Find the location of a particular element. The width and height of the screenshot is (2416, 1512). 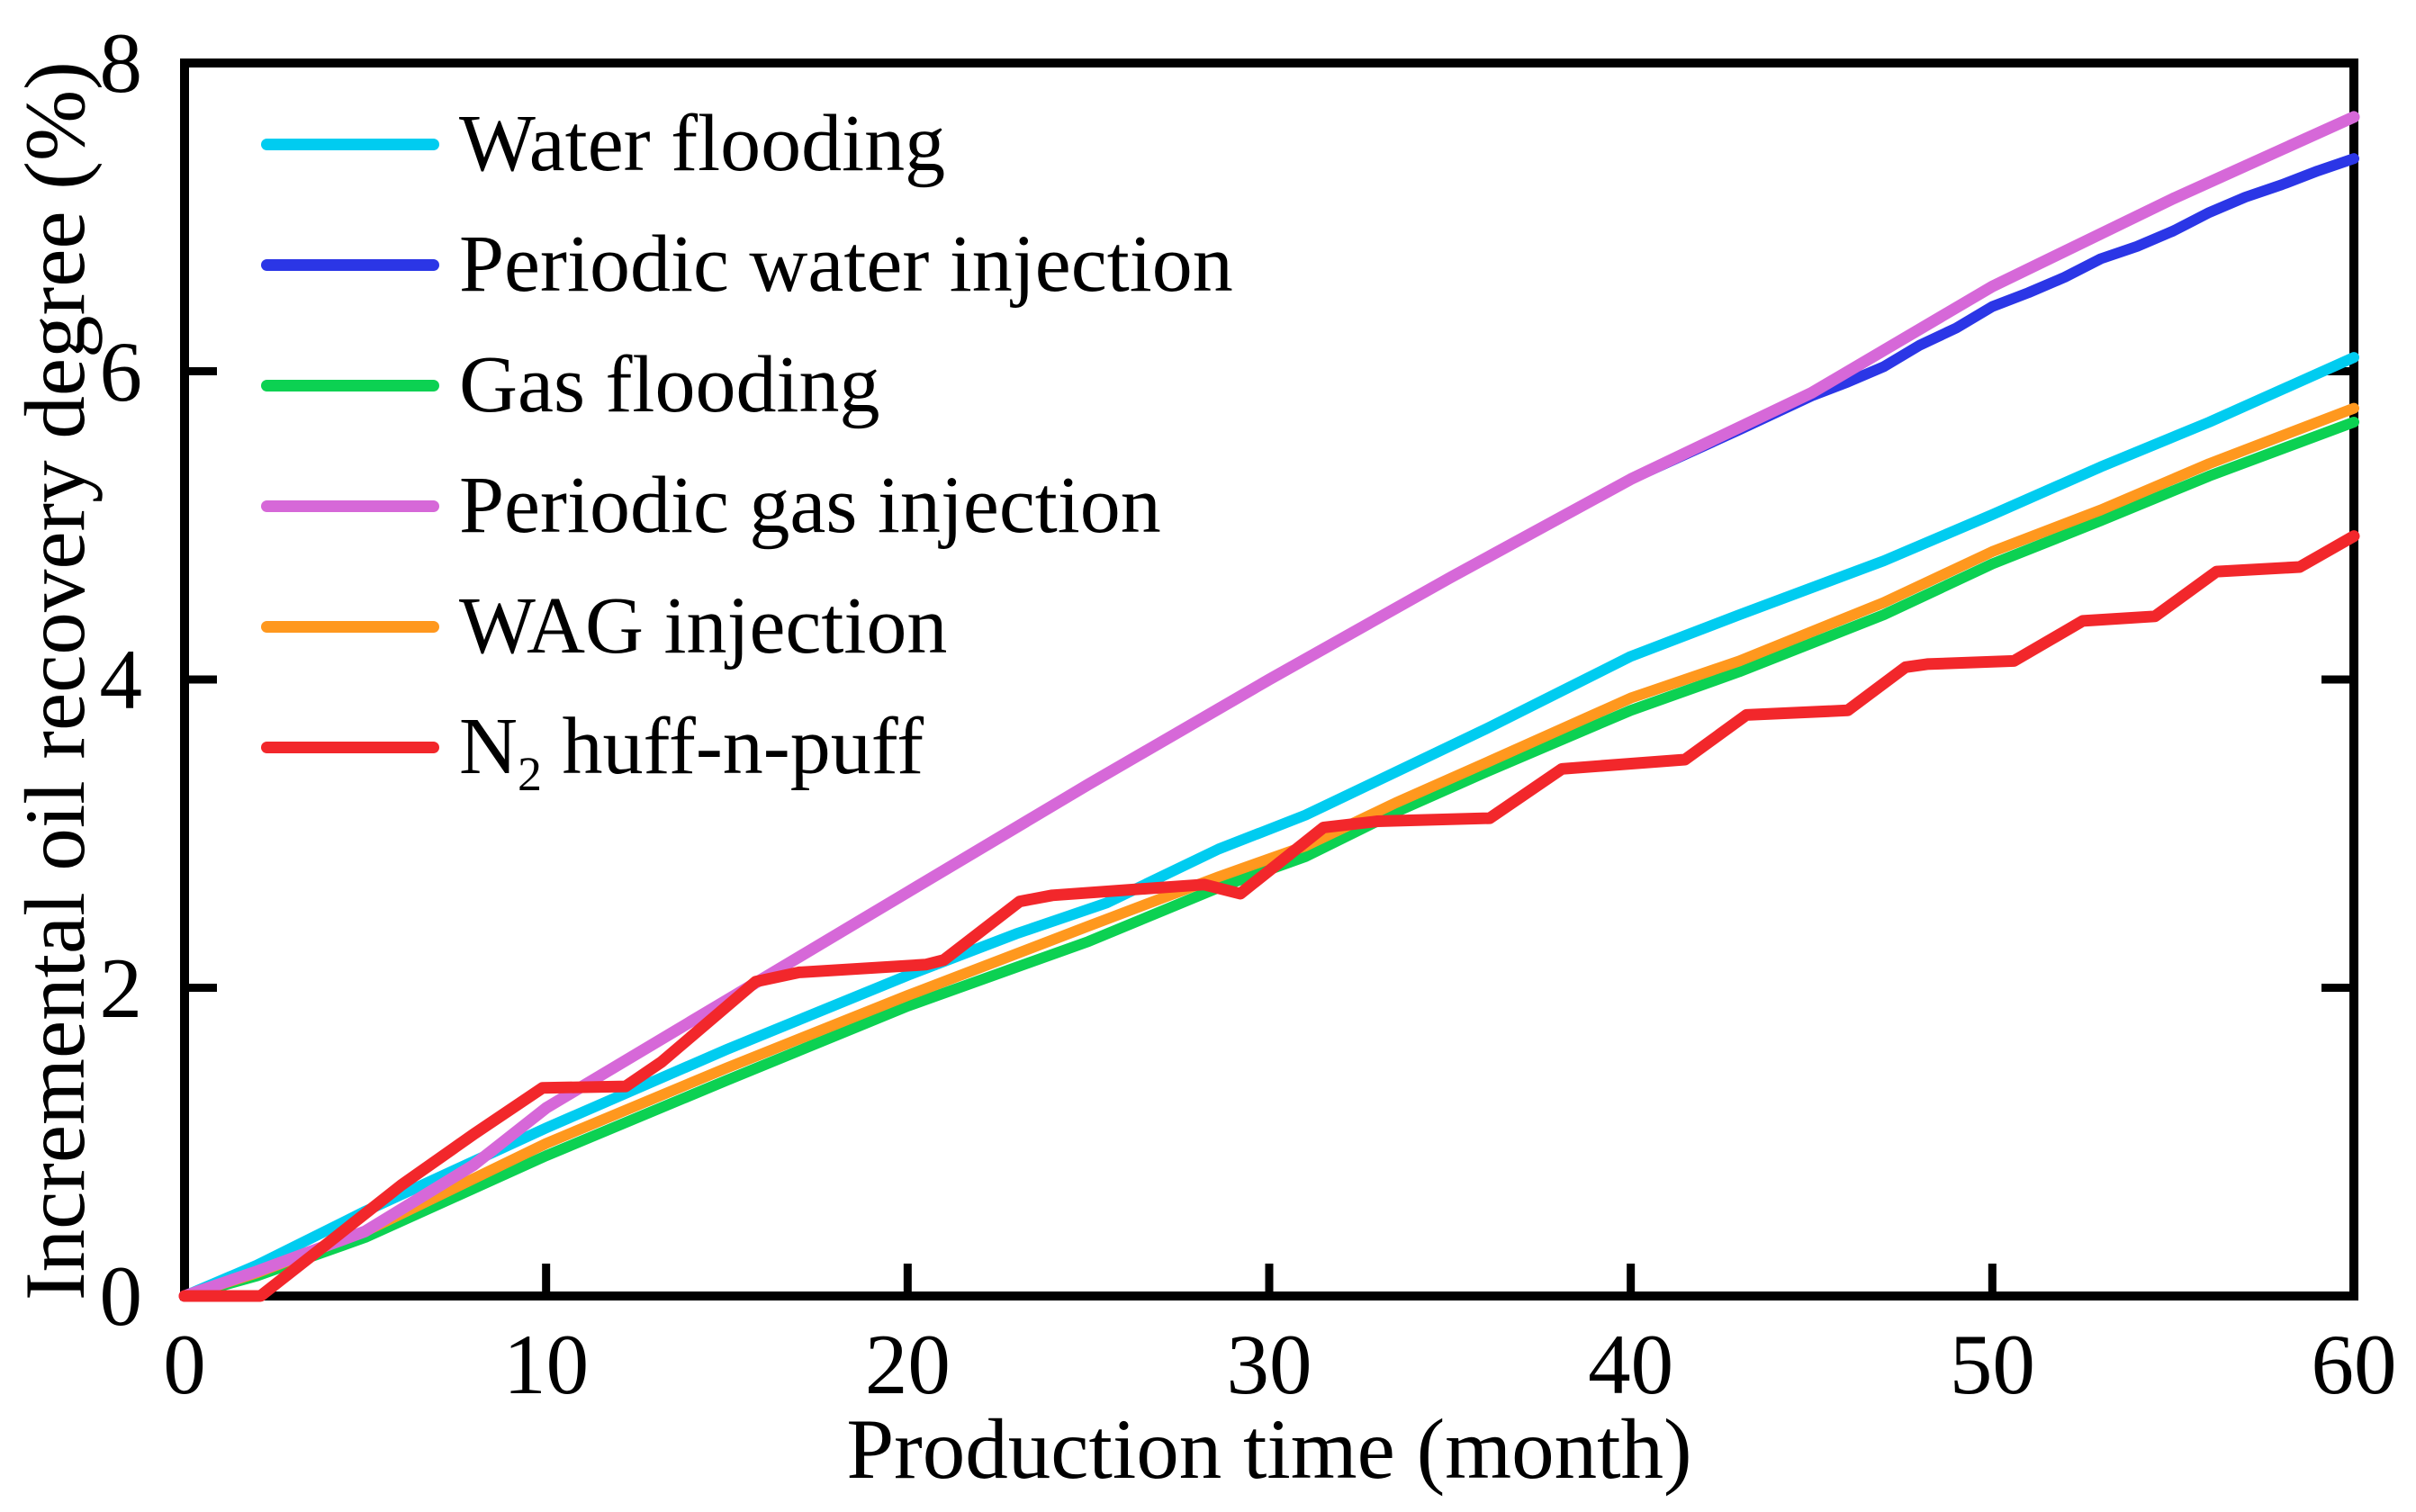

legend-label-periodic-water-injection: Periodic water injection is located at coordinates (846, 265).